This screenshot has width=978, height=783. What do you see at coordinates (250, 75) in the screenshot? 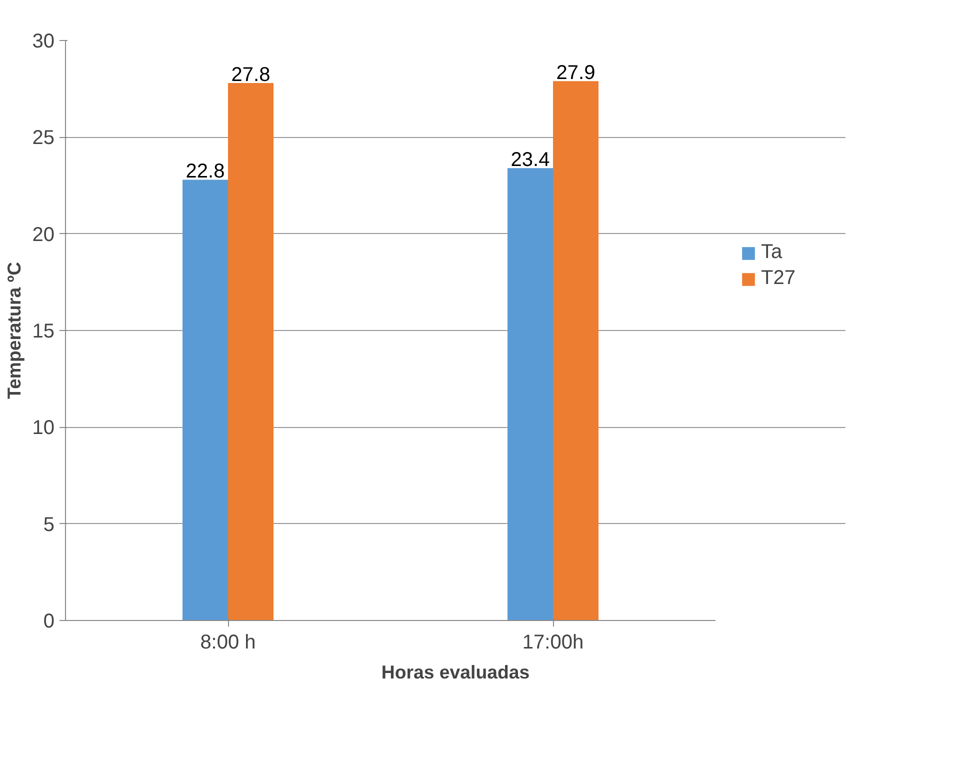
I see `data-label: 27.8` at bounding box center [250, 75].